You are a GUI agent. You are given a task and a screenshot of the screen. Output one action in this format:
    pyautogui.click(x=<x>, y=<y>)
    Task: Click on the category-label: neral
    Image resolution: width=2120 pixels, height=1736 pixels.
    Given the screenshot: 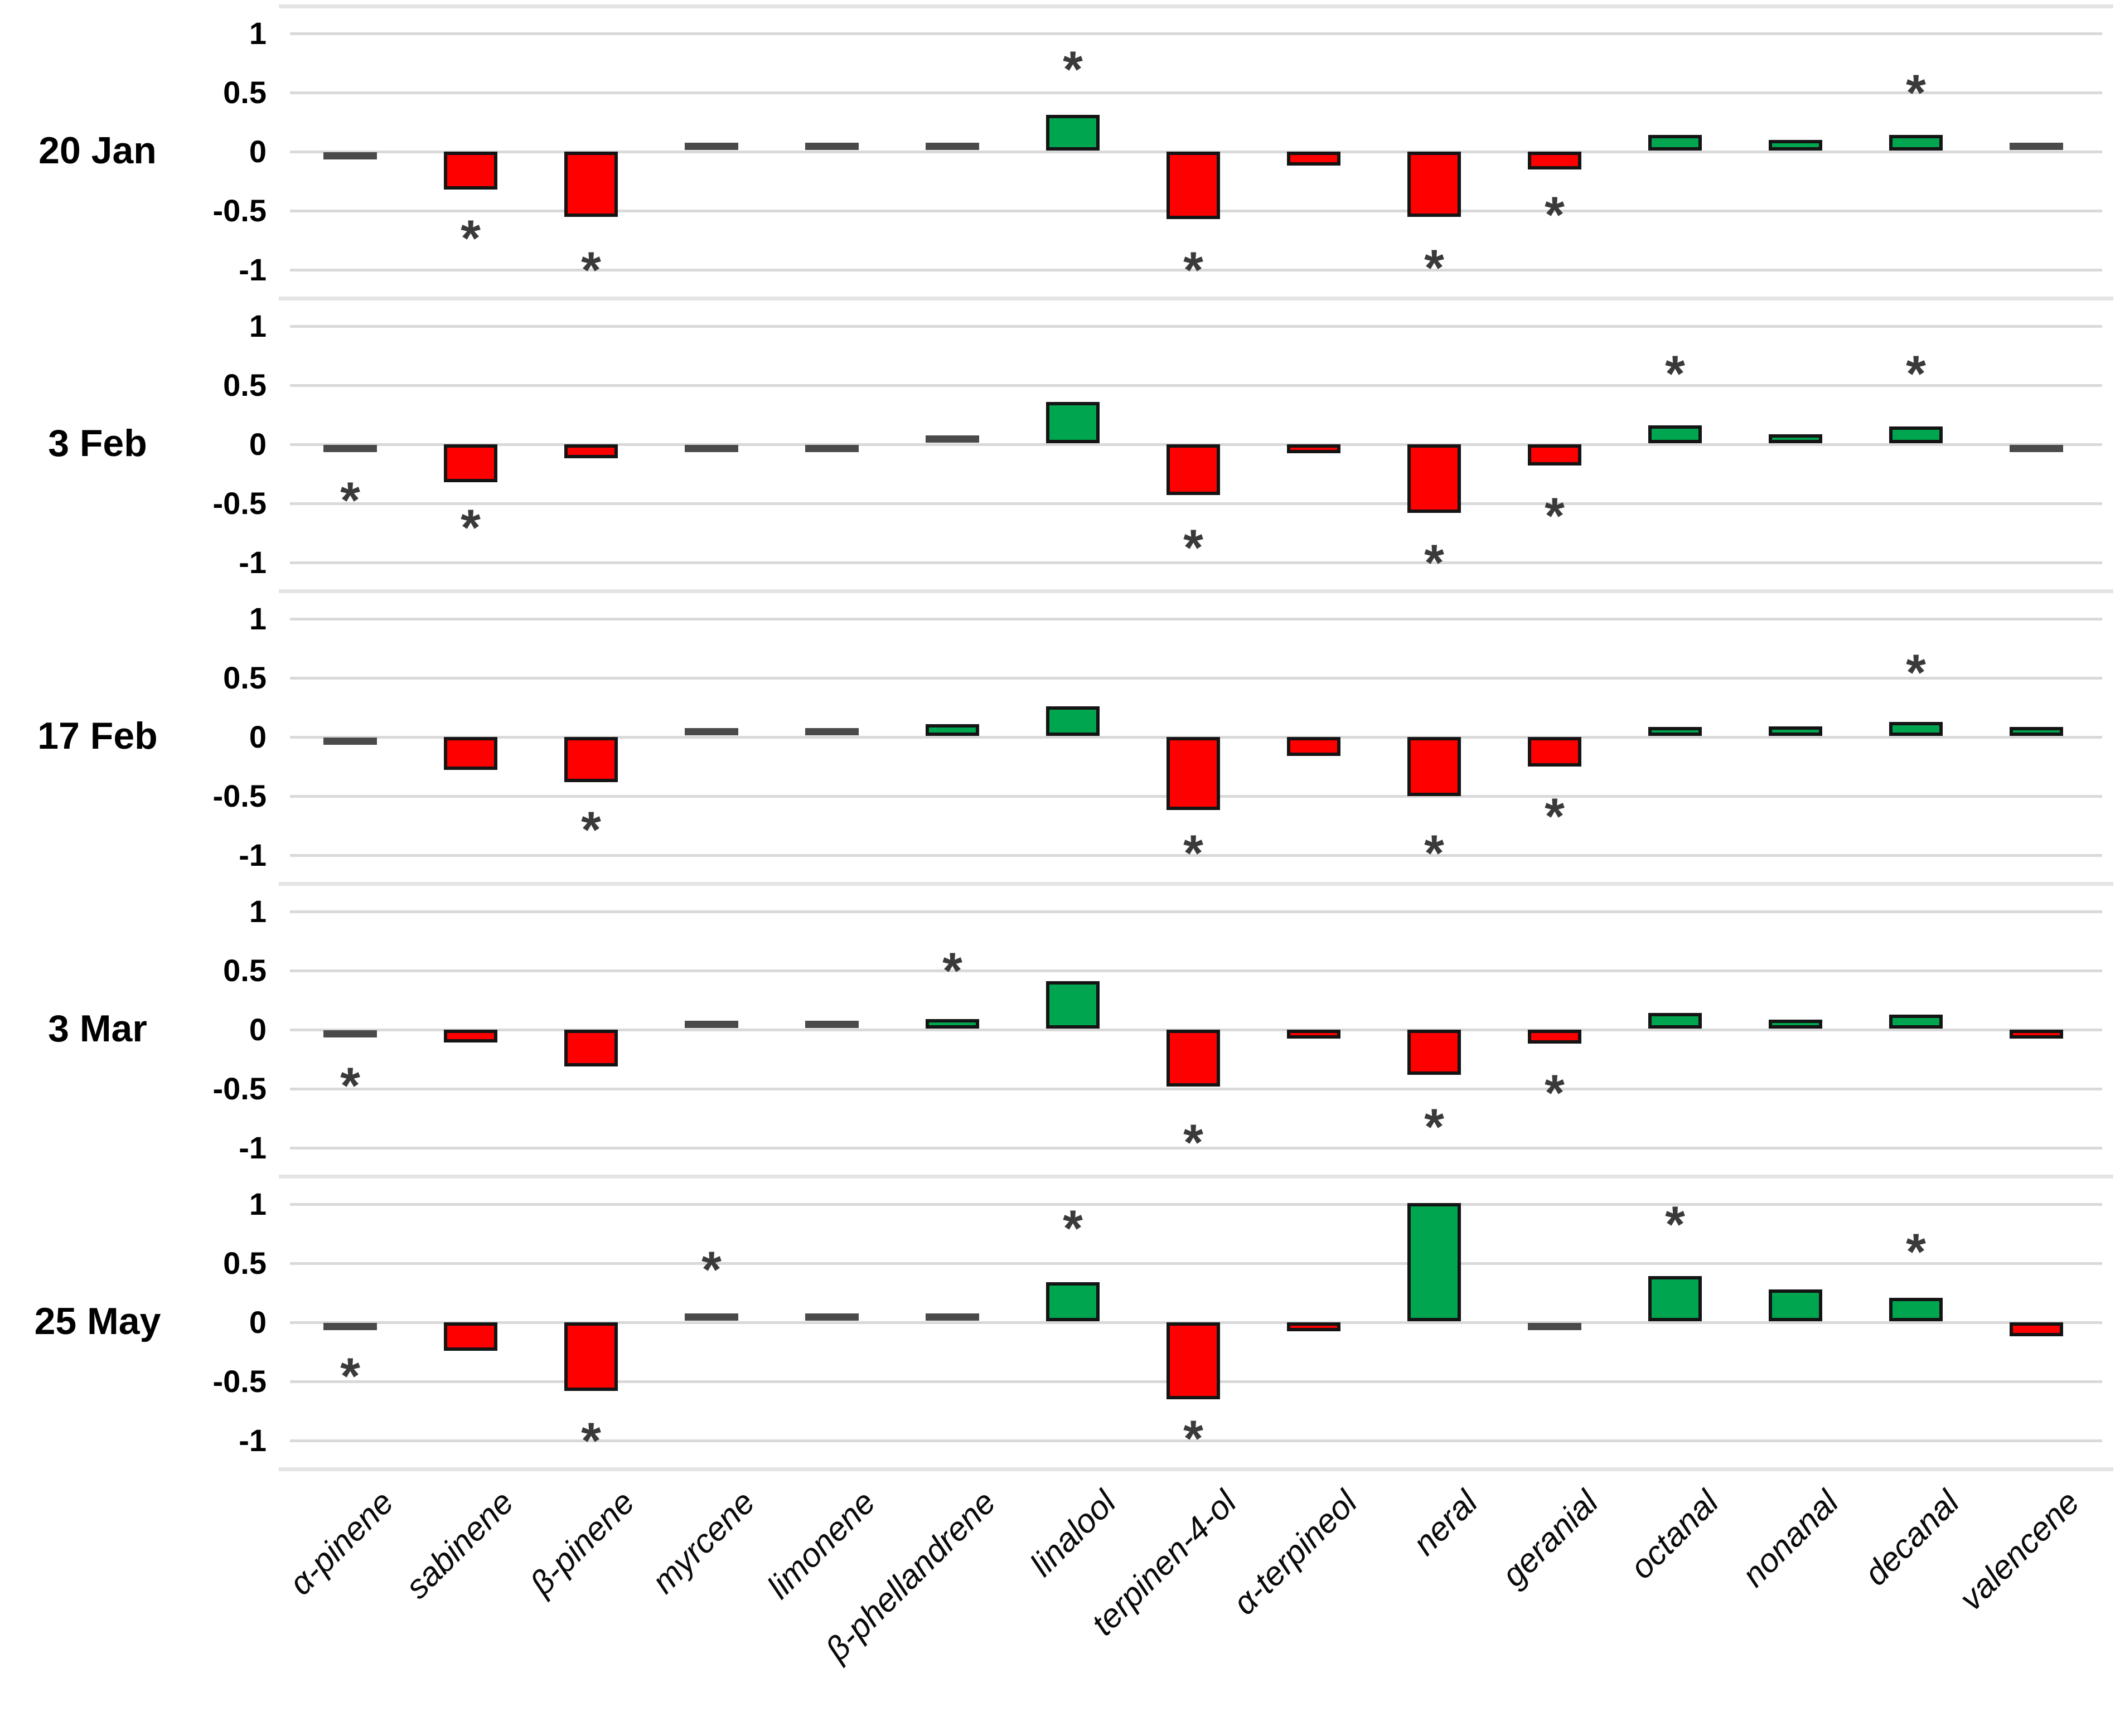 What is the action you would take?
    pyautogui.click(x=1445, y=1523)
    